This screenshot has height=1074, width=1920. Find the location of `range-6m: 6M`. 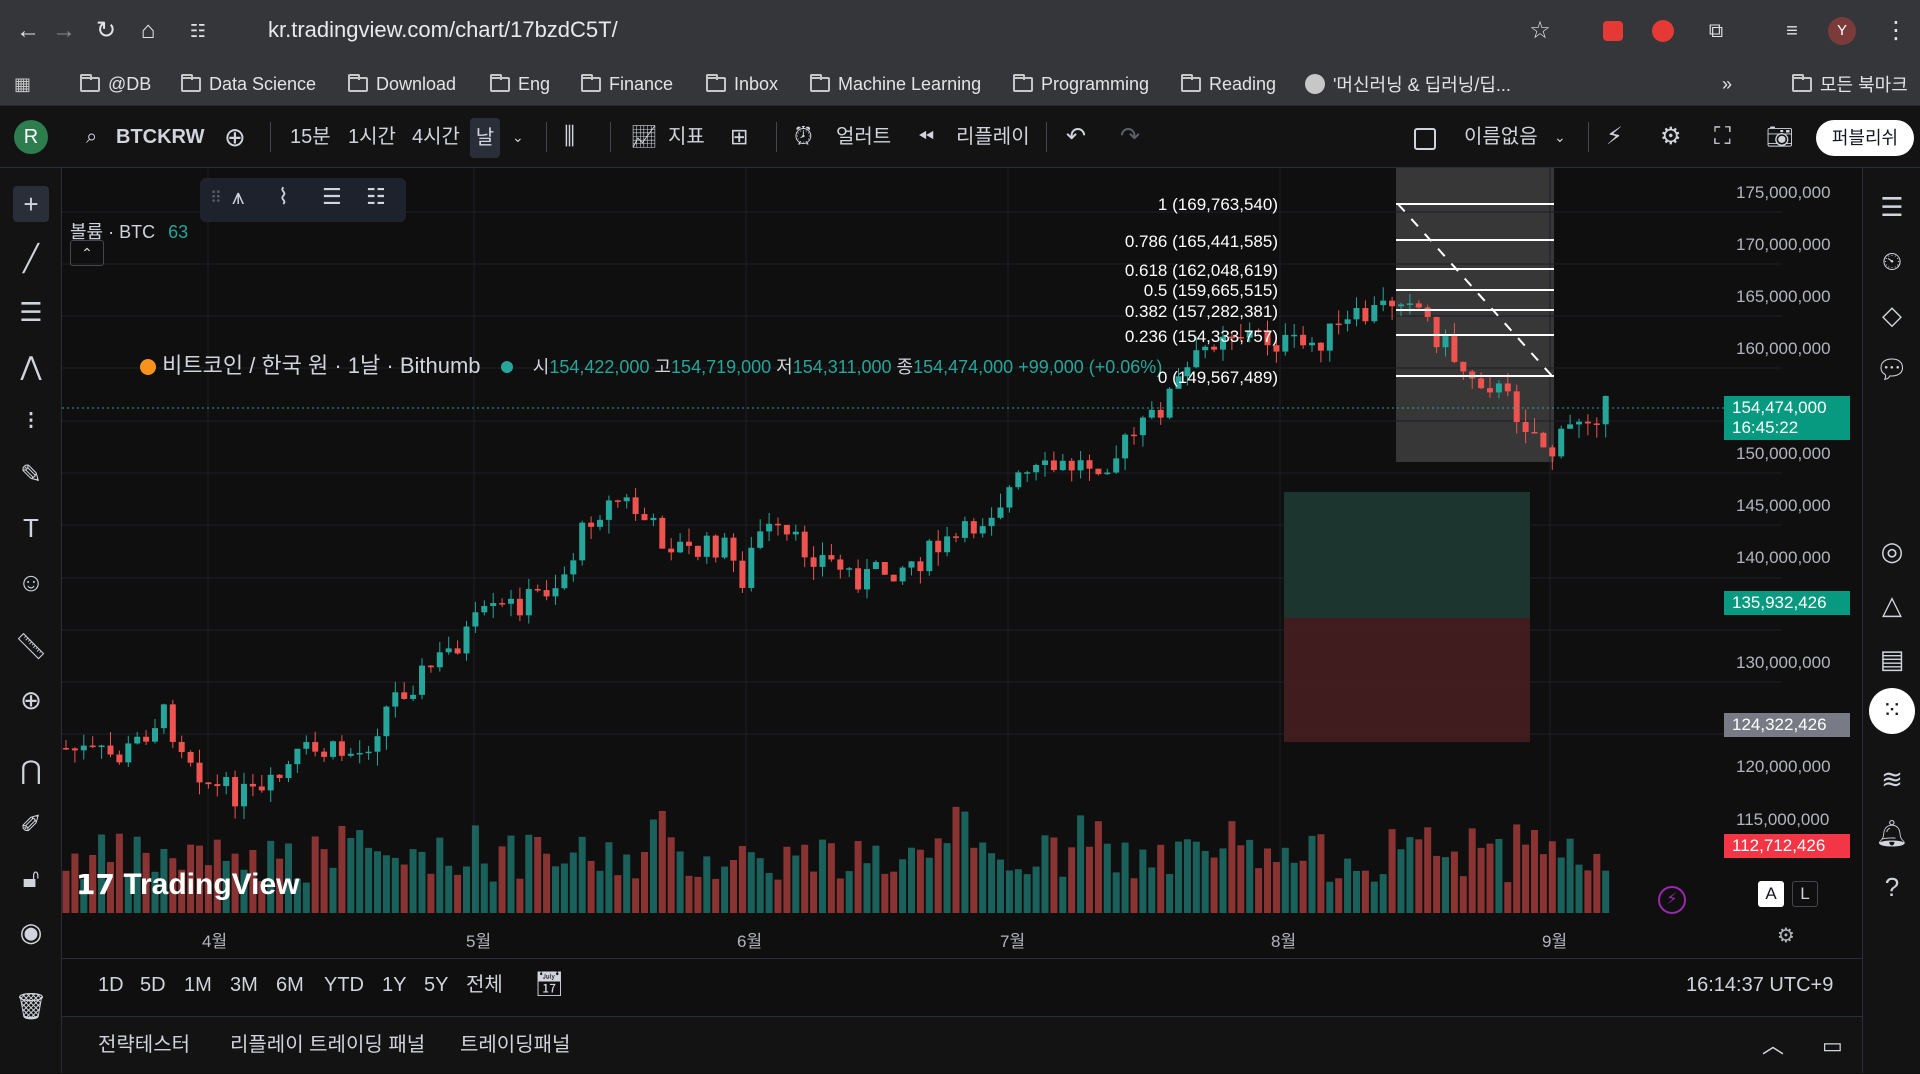

range-6m: 6M is located at coordinates (290, 985).